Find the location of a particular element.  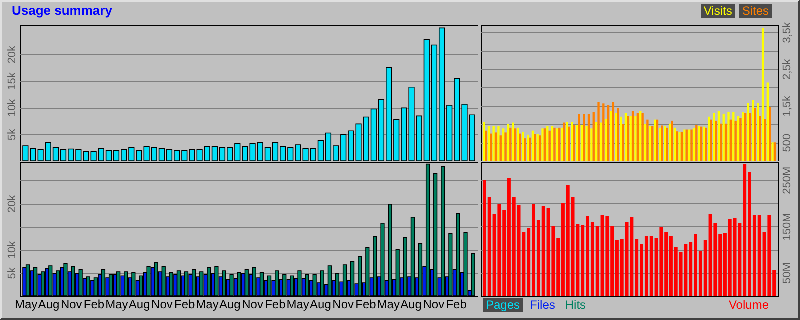

y-tick-label: 2,5k is located at coordinates (788, 69).